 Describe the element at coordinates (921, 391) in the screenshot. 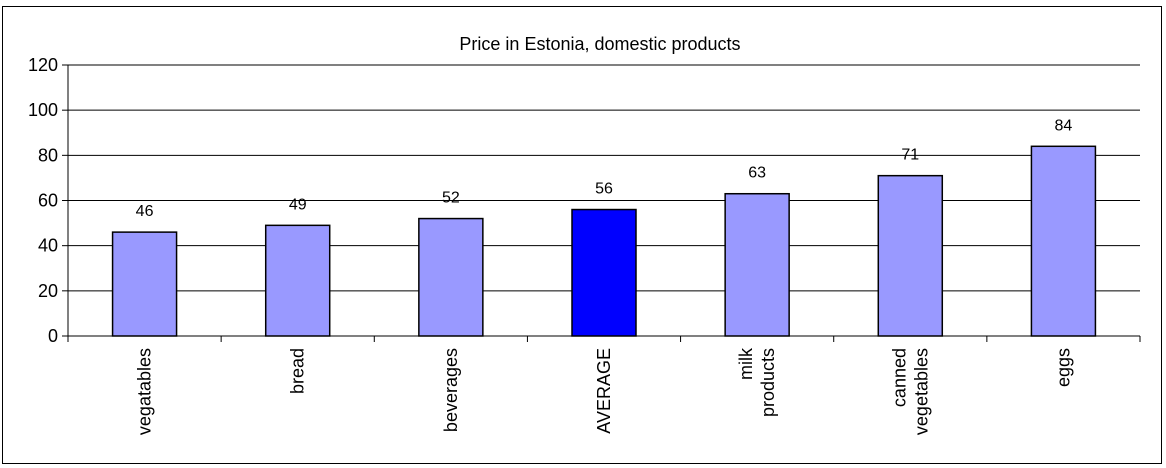

I see `x-tick-label-line: vegetables` at that location.